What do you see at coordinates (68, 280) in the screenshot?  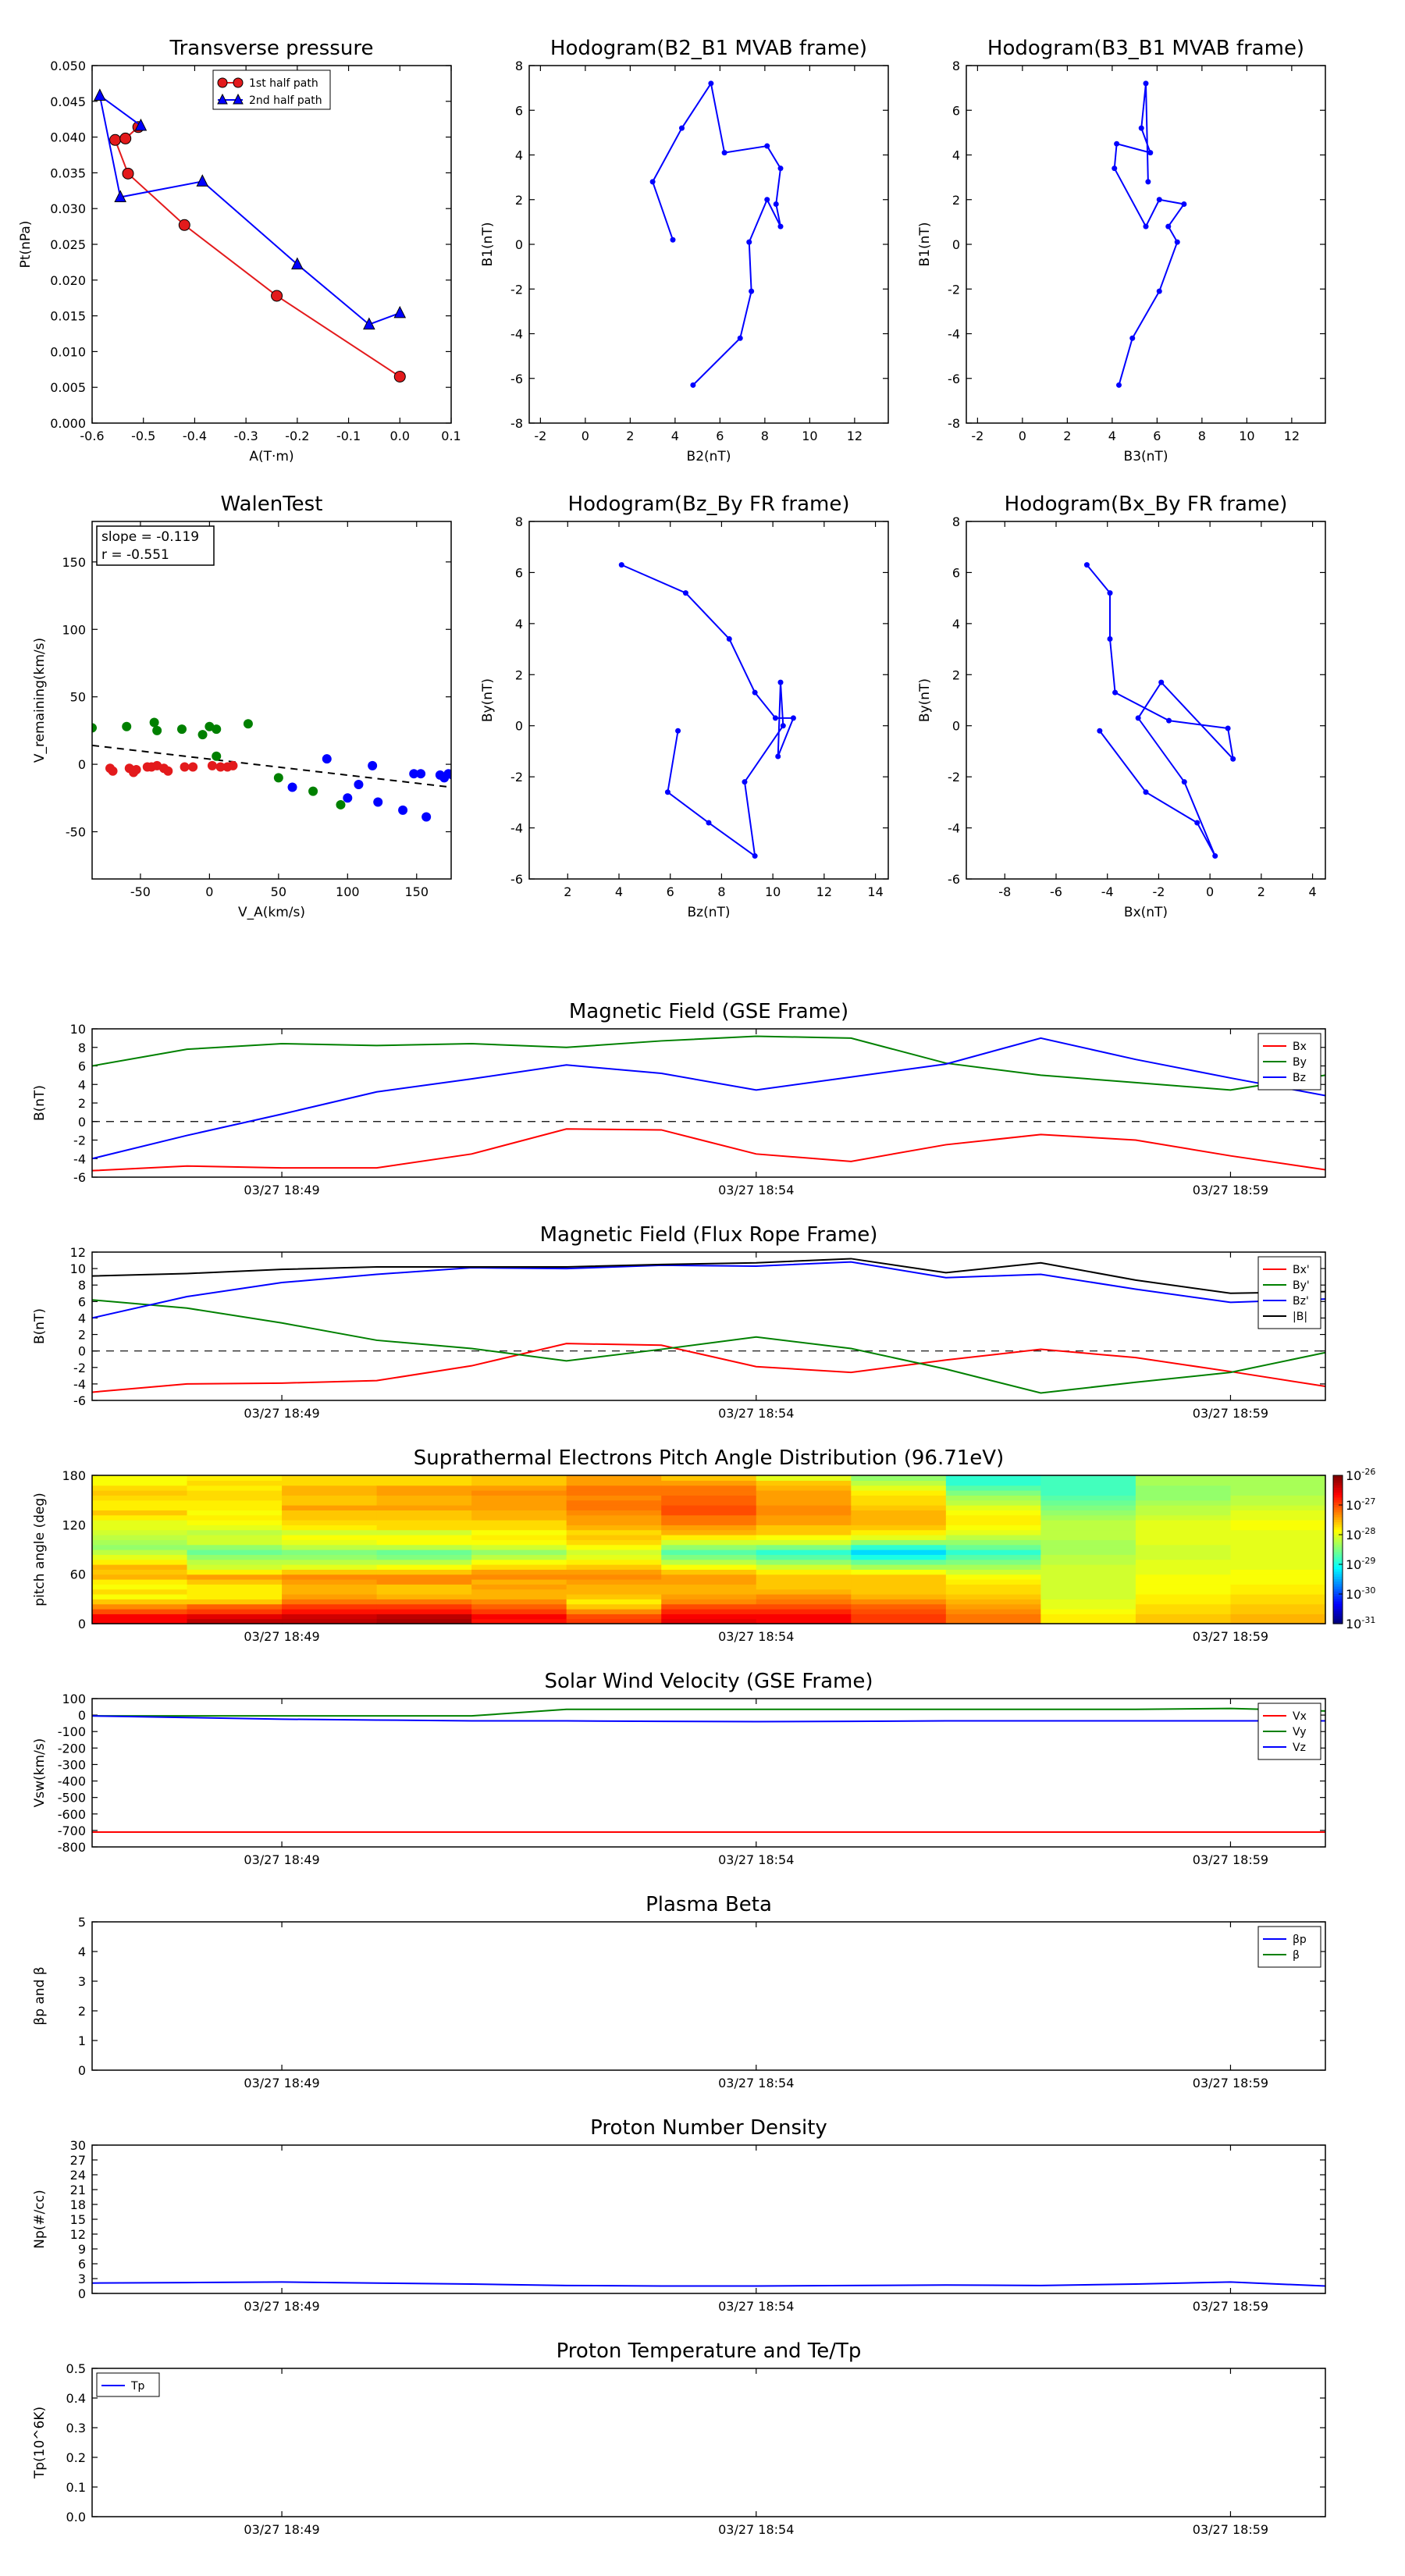 I see `y-tick-label: 0.020` at bounding box center [68, 280].